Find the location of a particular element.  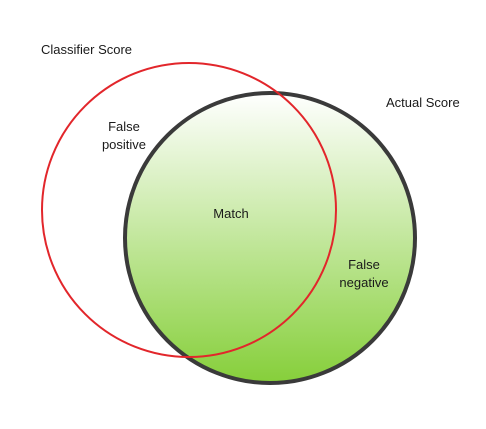

false-negative-line1: False is located at coordinates (364, 264).